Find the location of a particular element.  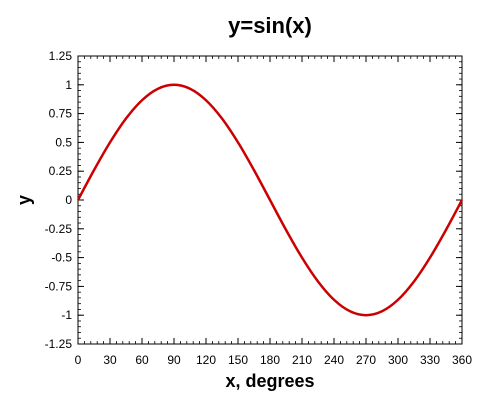

y-tick-label: -1.25 is located at coordinates (59, 344).